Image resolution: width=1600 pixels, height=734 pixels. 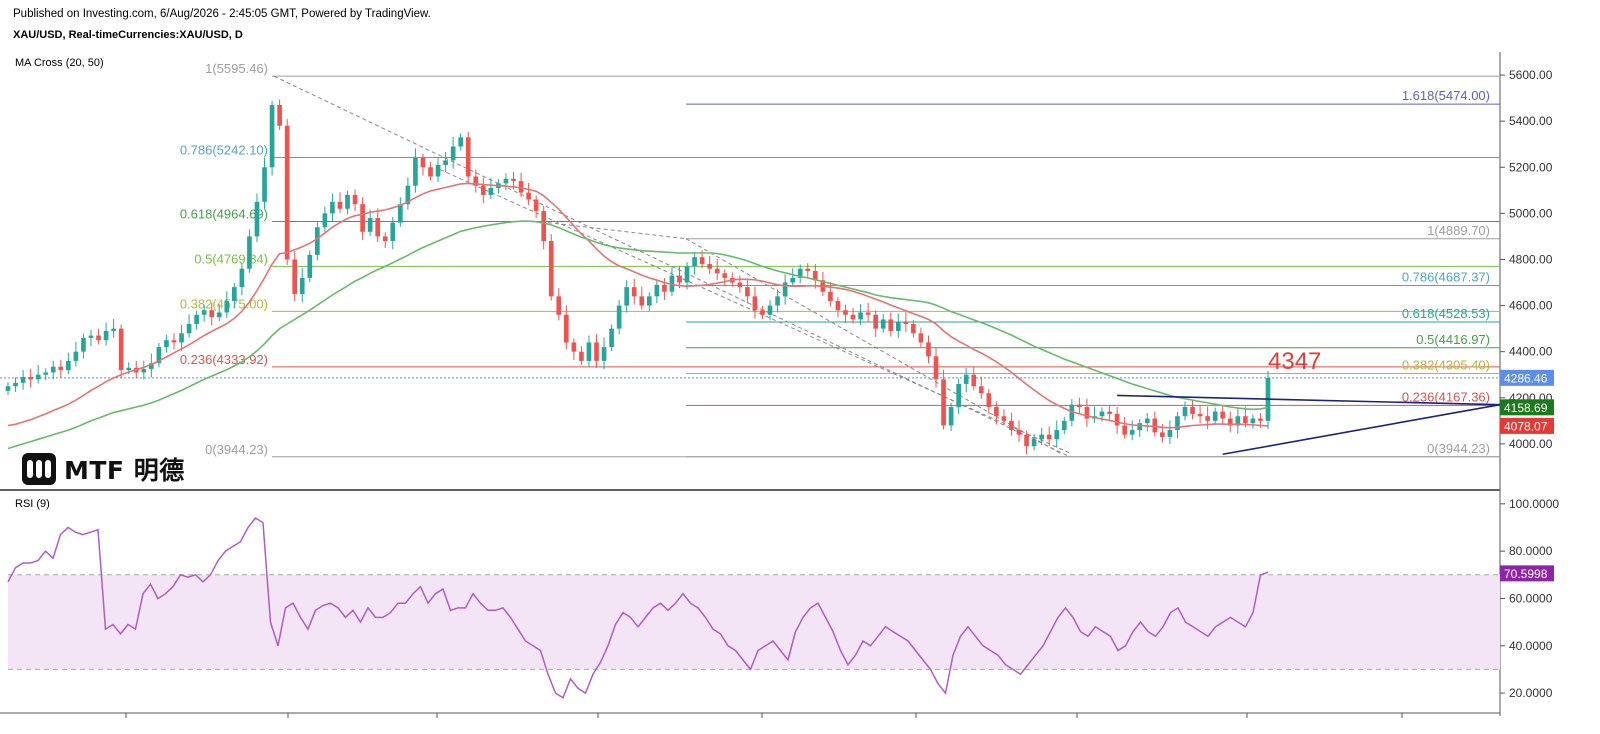 I want to click on rsi-band, so click(x=754, y=622).